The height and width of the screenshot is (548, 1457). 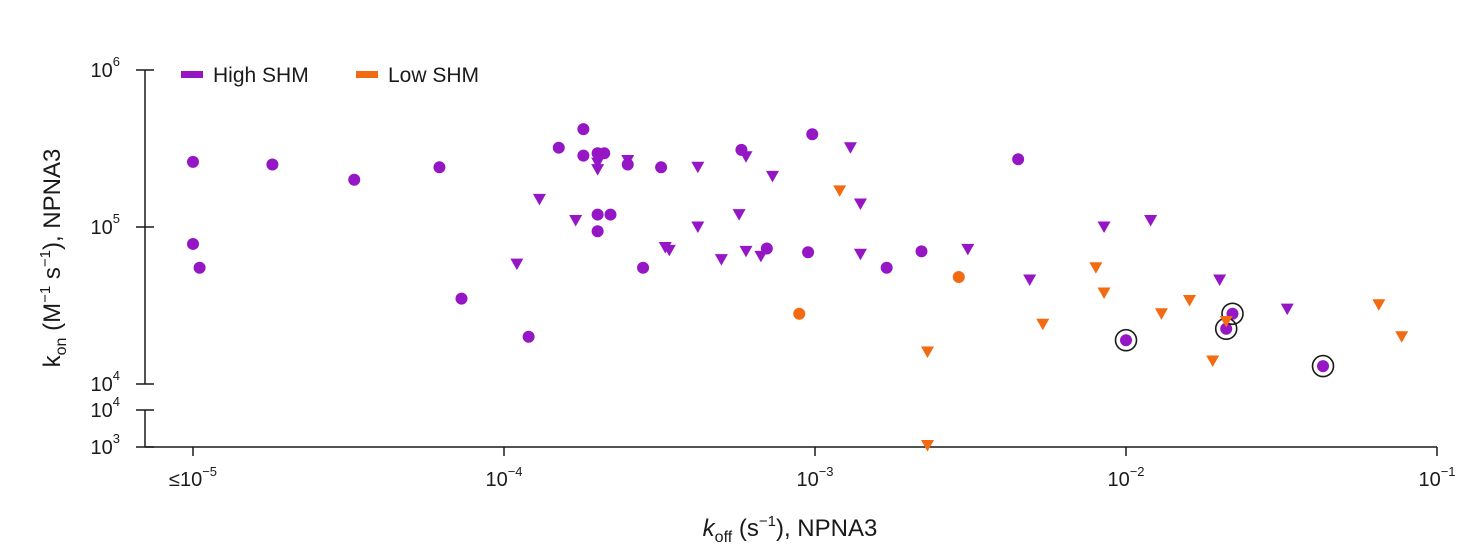 What do you see at coordinates (105, 445) in the screenshot?
I see `y-tick-label: 10³` at bounding box center [105, 445].